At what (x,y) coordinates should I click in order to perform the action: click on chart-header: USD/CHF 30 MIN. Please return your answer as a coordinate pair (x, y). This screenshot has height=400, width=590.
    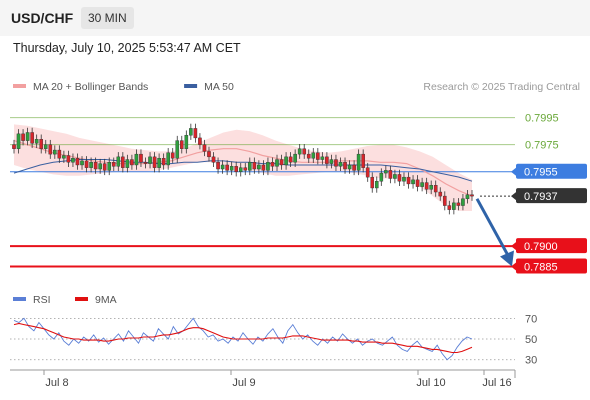
    Looking at the image, I should click on (295, 18).